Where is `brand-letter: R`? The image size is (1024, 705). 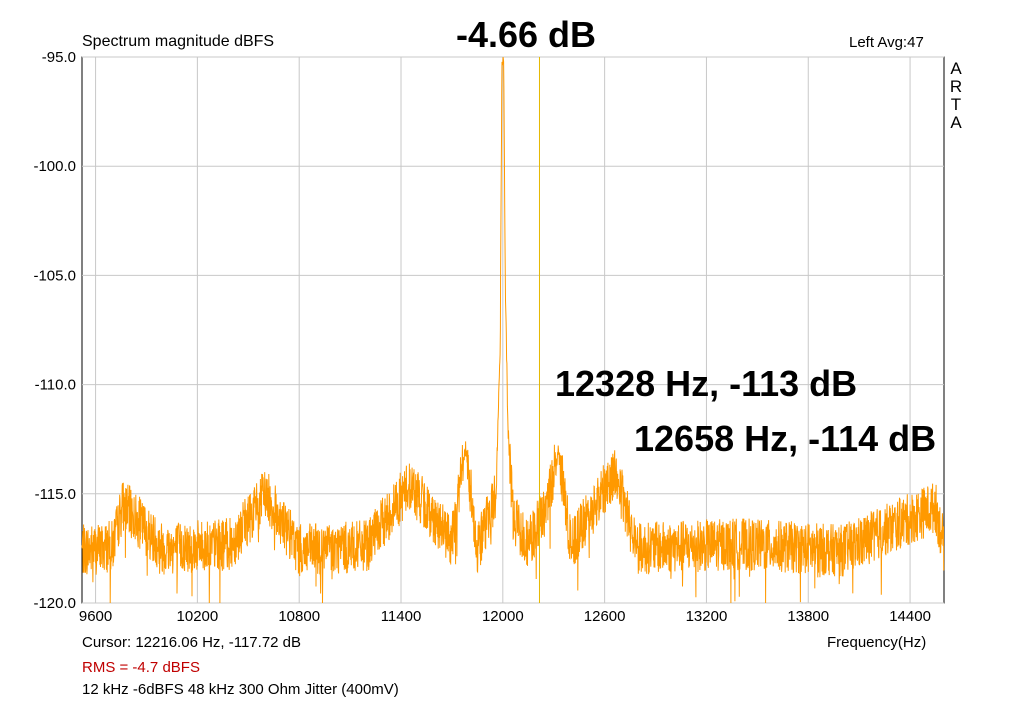 brand-letter: R is located at coordinates (956, 86).